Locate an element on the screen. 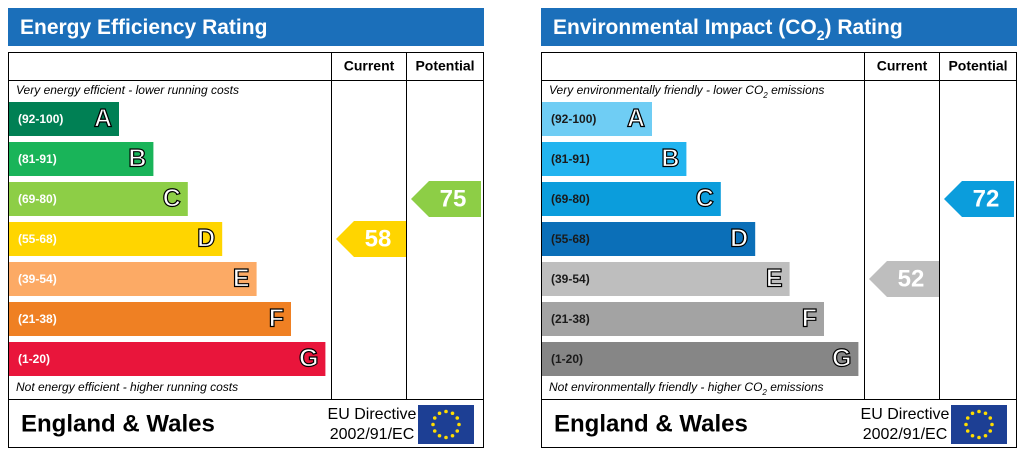  band-range: (39-54) is located at coordinates (37, 279).